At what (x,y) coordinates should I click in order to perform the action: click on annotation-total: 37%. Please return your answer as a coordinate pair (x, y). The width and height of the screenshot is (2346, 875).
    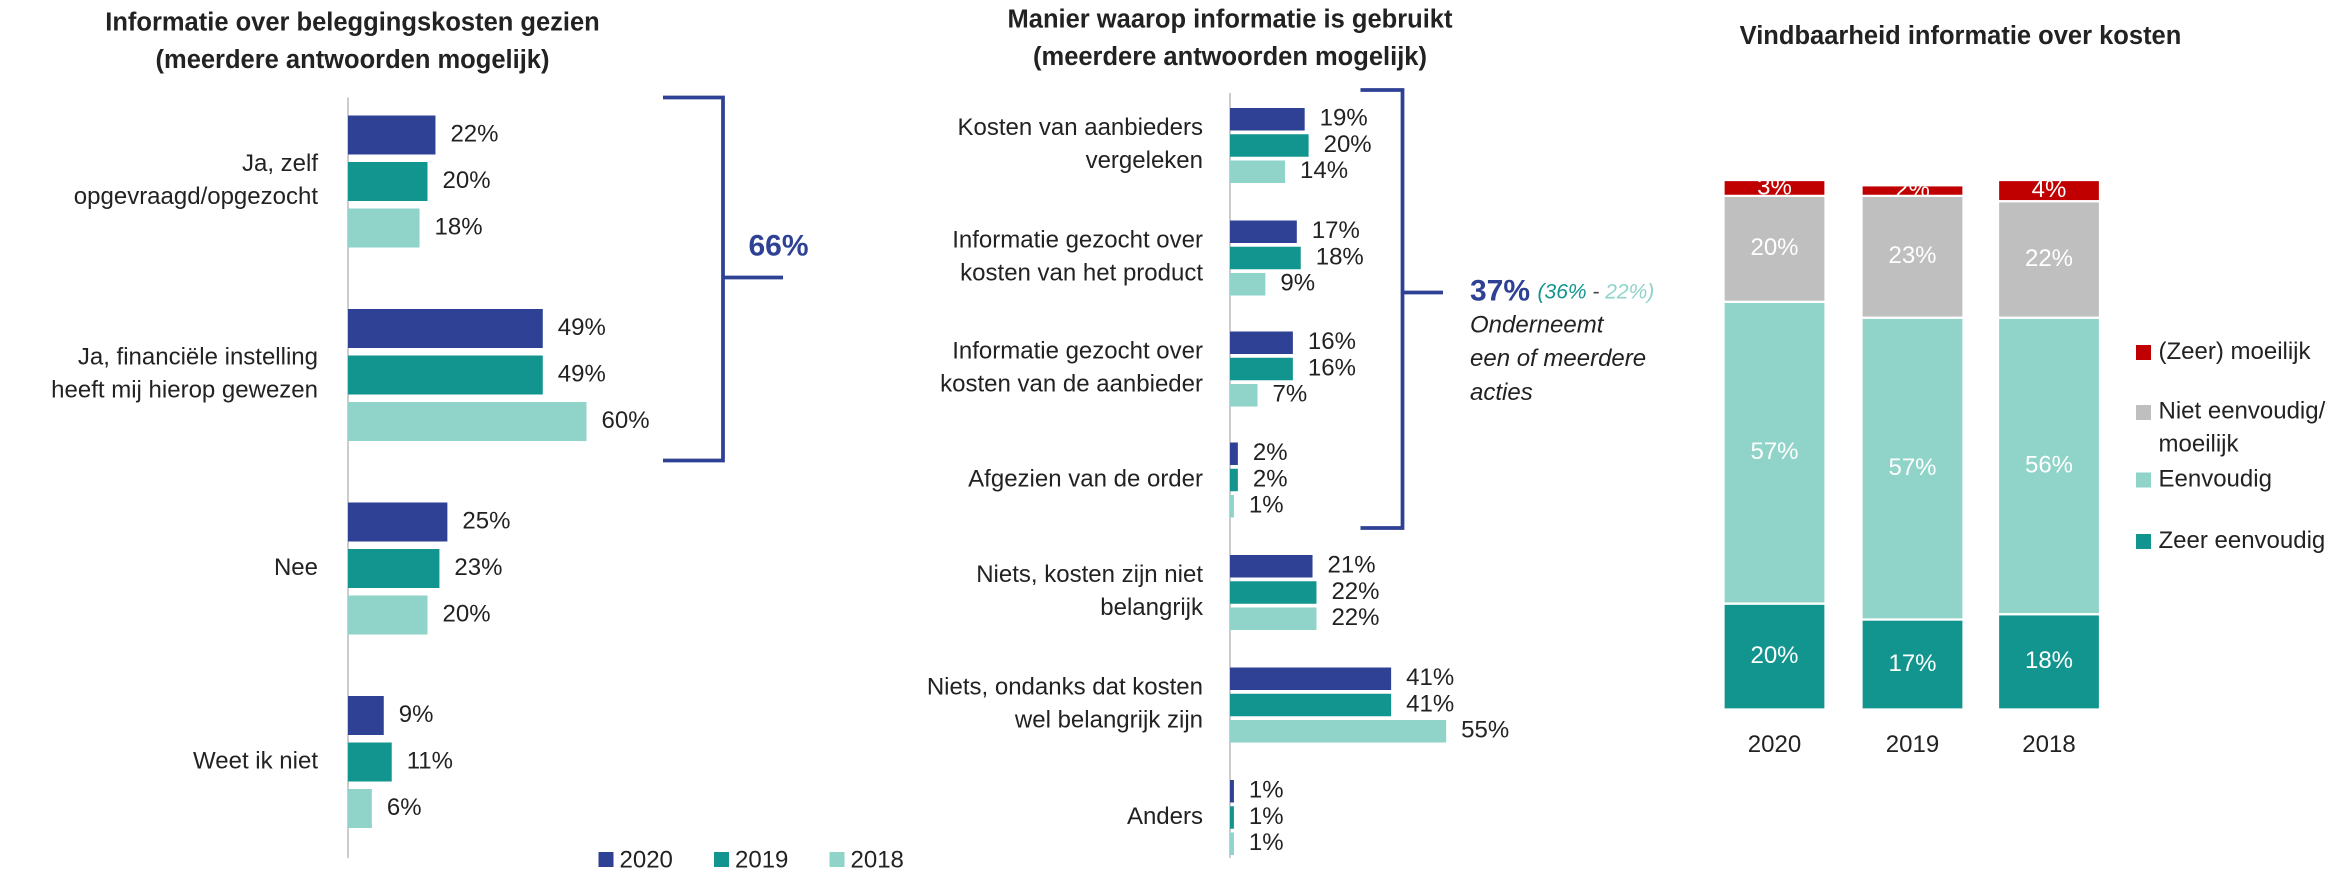
    Looking at the image, I should click on (1500, 290).